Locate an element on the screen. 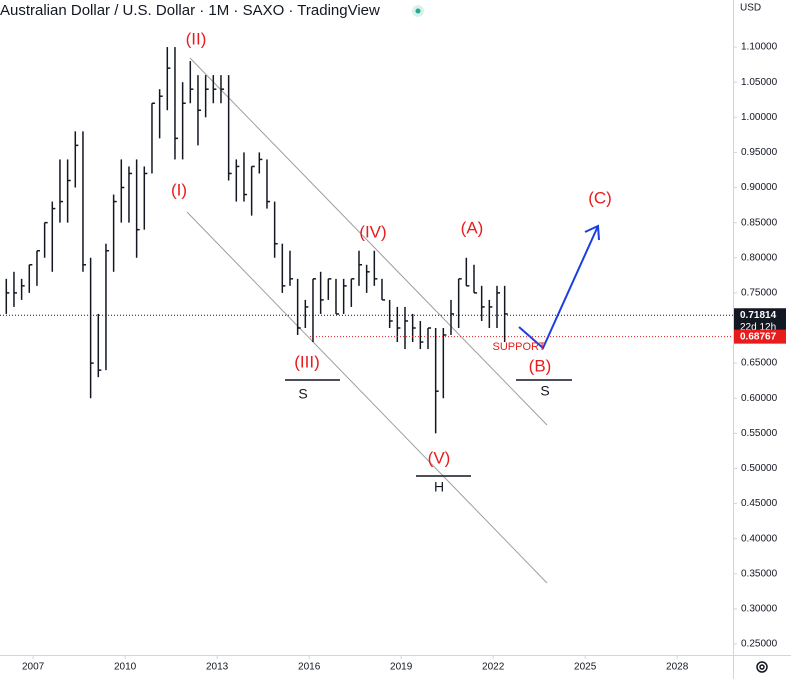  y-tick-label: 1.05000 is located at coordinates (759, 82).